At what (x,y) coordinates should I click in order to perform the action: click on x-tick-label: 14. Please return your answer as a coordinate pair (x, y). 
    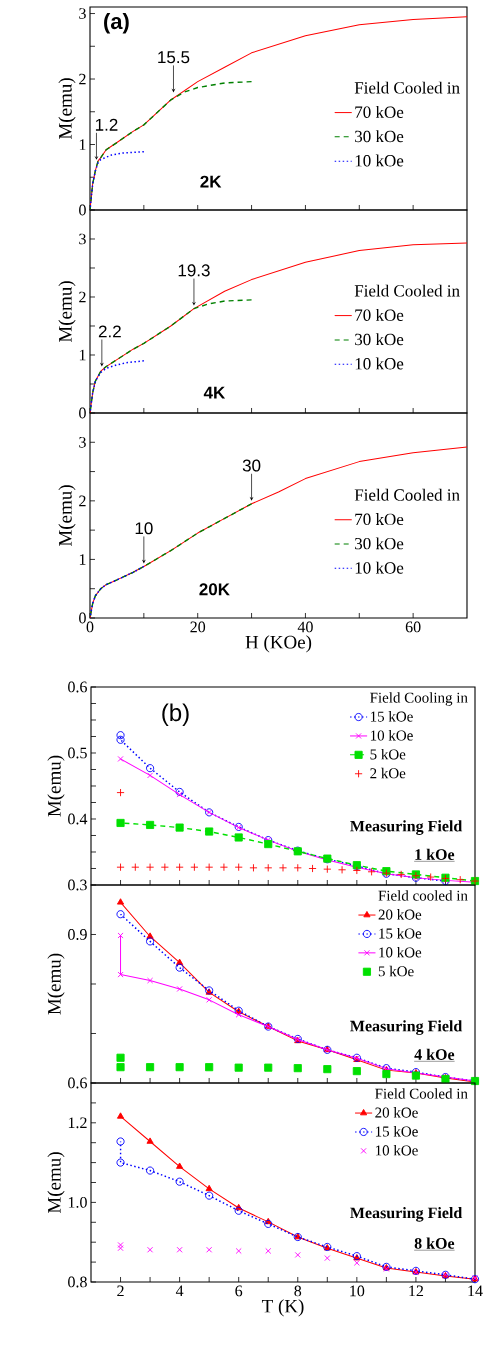
    Looking at the image, I should click on (475, 1291).